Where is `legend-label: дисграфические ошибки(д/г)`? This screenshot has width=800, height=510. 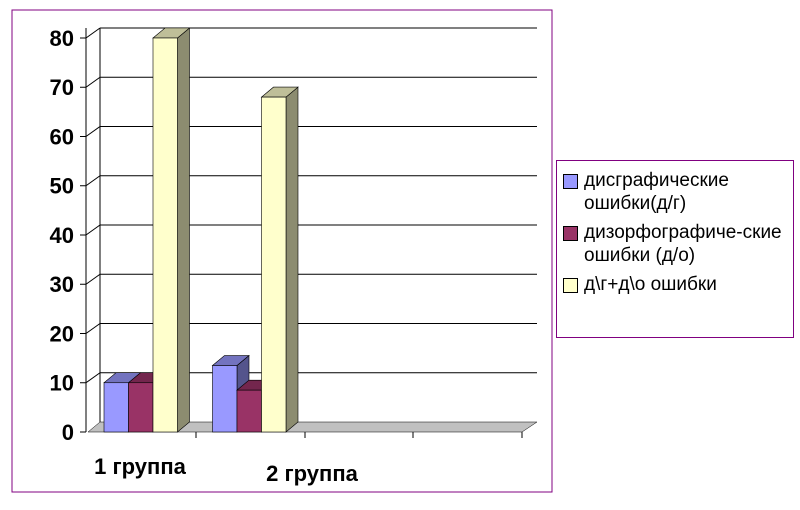 legend-label: дисграфические ошибки(д/г) is located at coordinates (656, 192).